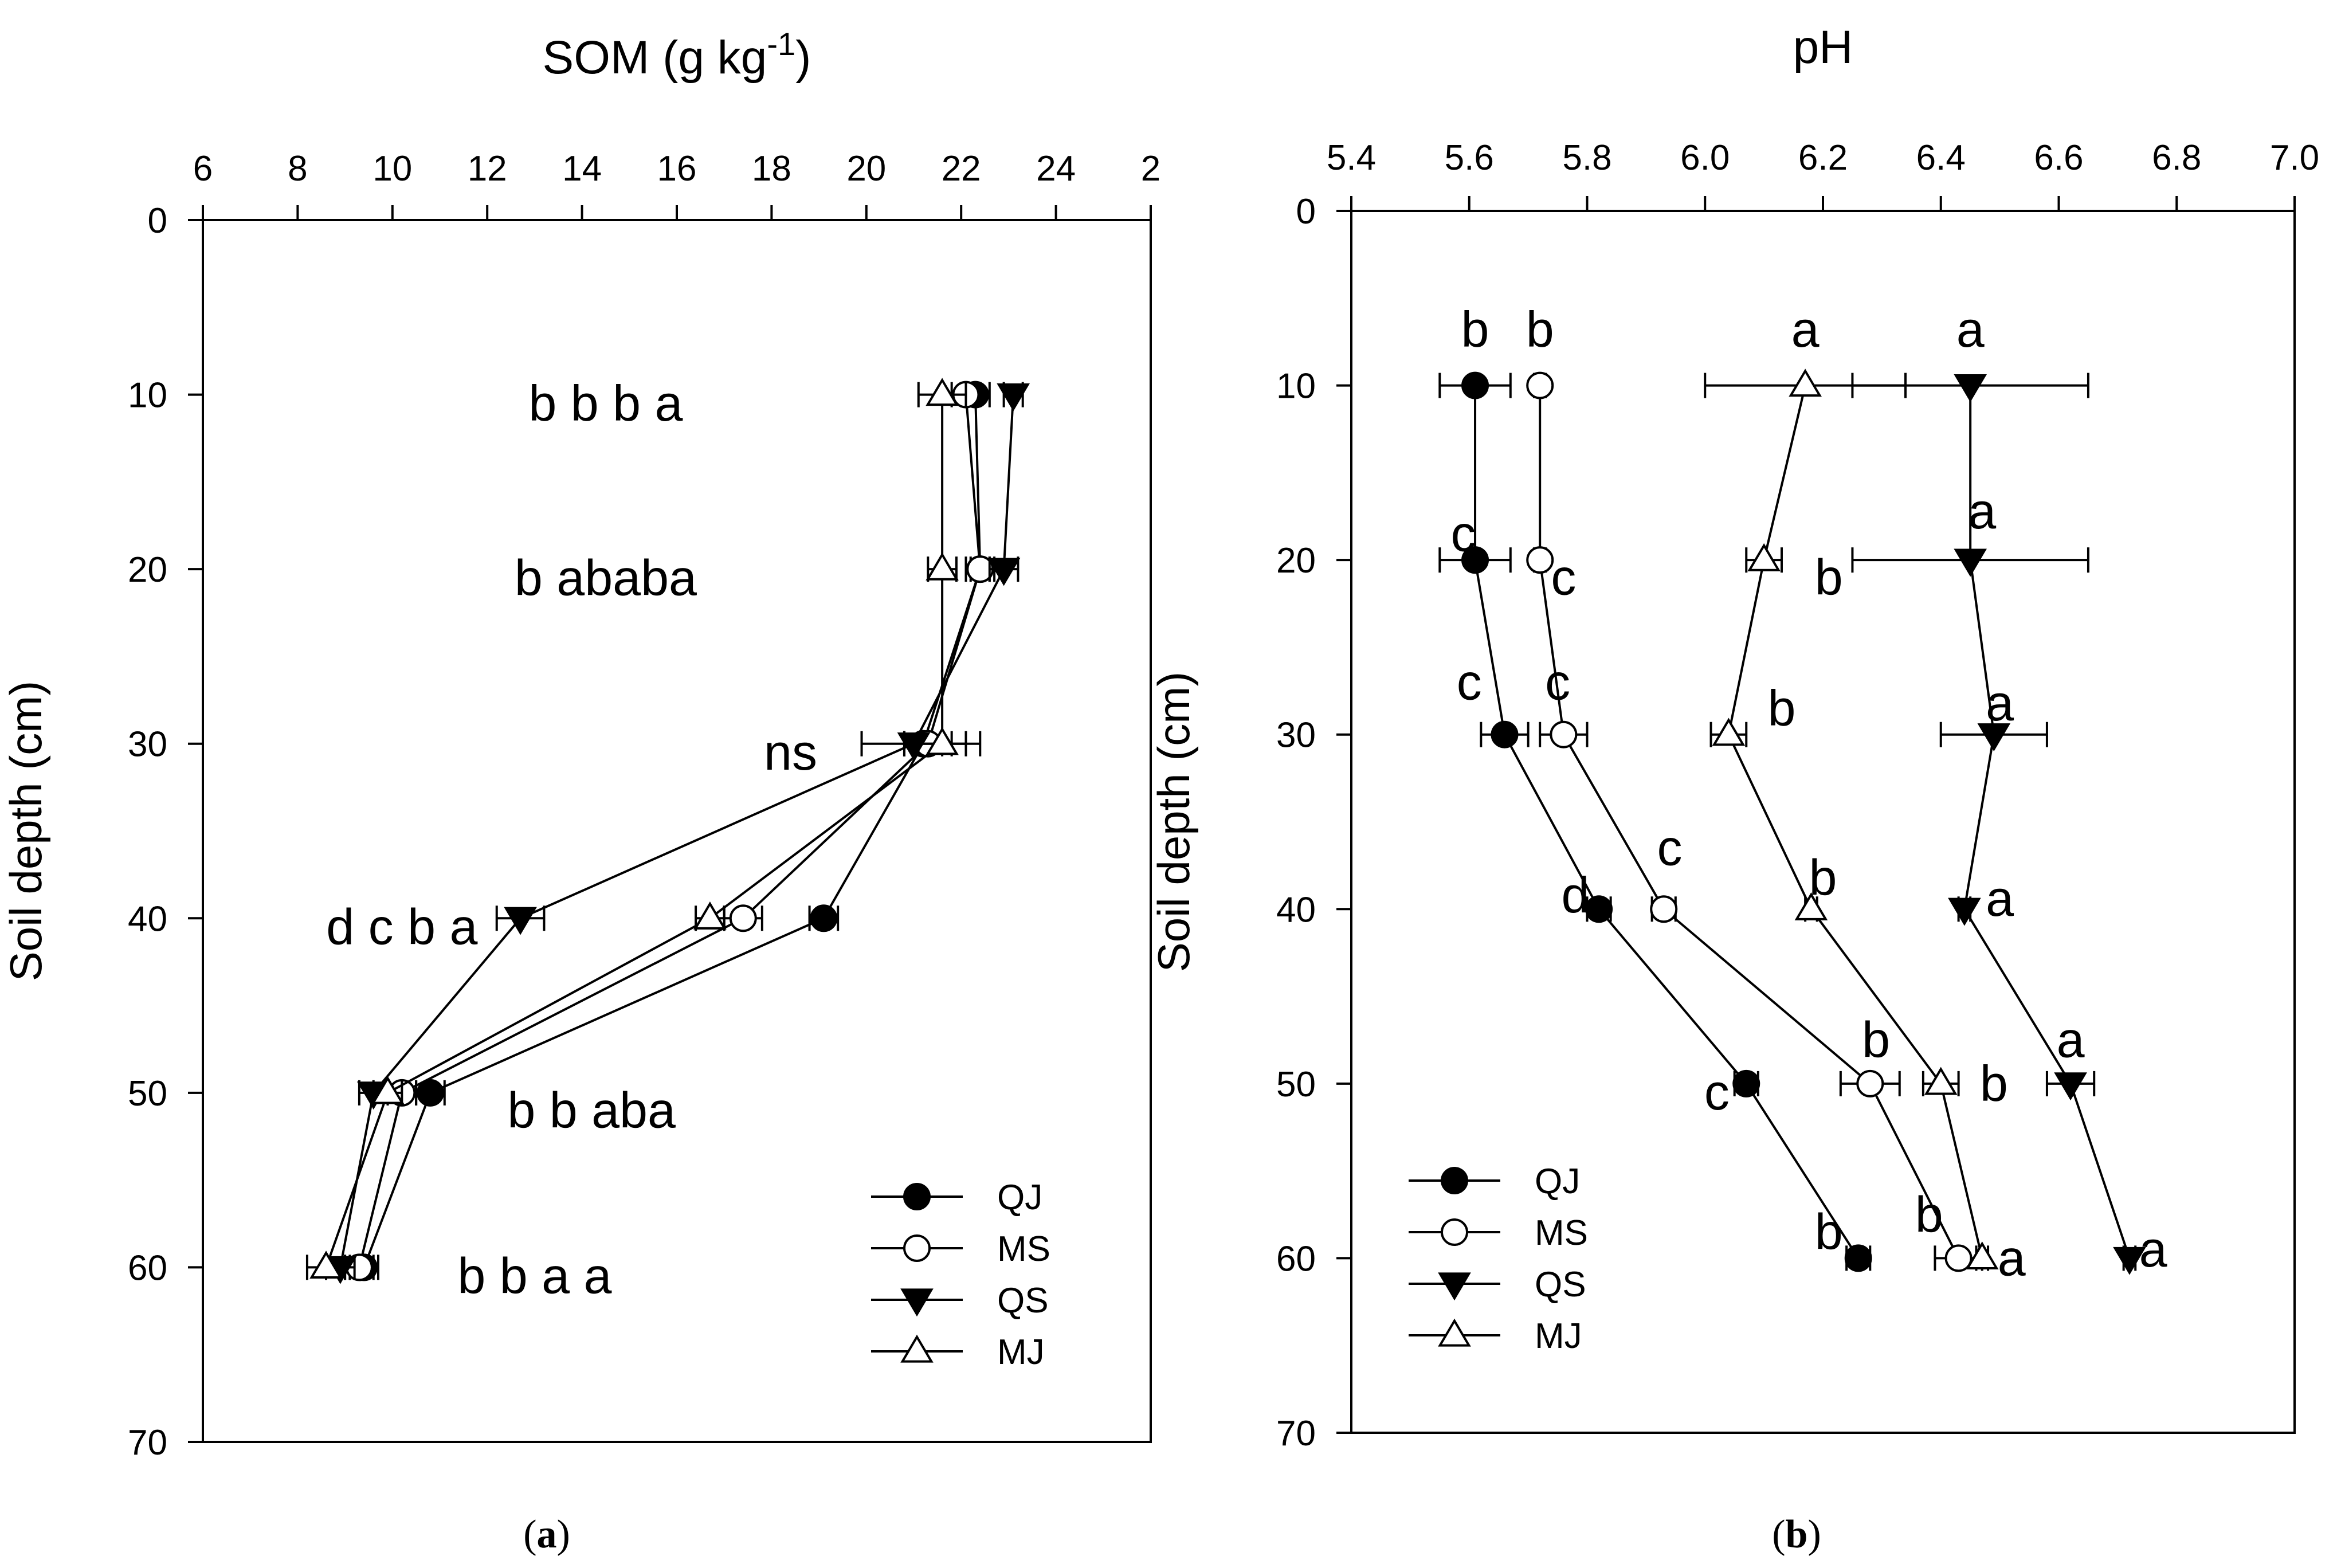 The height and width of the screenshot is (1568, 2341). I want to click on significance-label: ns, so click(790, 752).